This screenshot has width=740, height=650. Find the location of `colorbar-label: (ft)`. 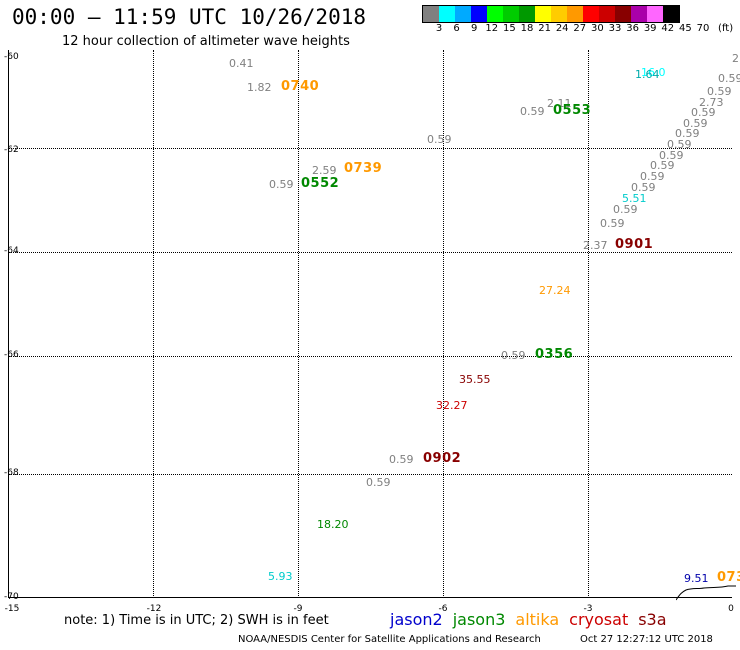

colorbar-label: (ft) is located at coordinates (726, 28).